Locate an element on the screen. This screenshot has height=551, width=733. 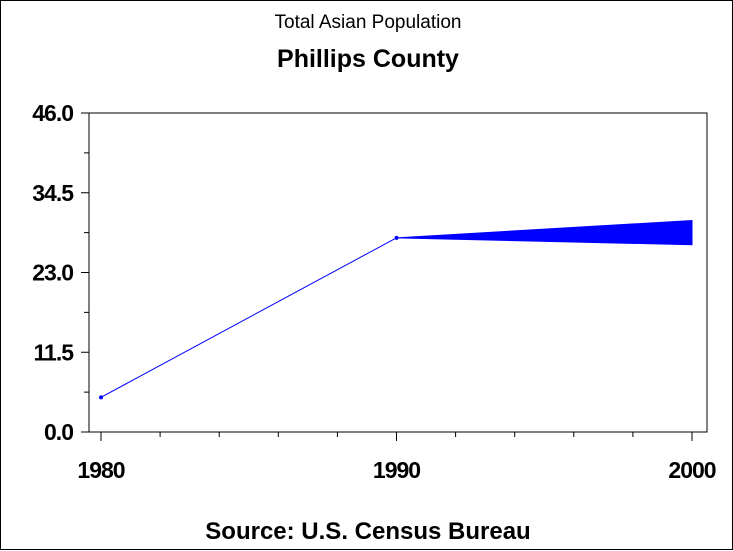
x-axis: 1980 1990 2000 is located at coordinates (397, 457).